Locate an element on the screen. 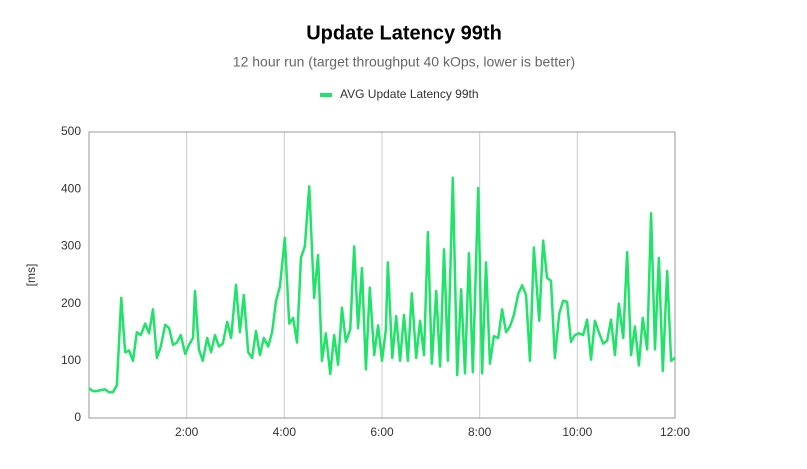  legend-label: AVG Update Latency 99th is located at coordinates (409, 94).